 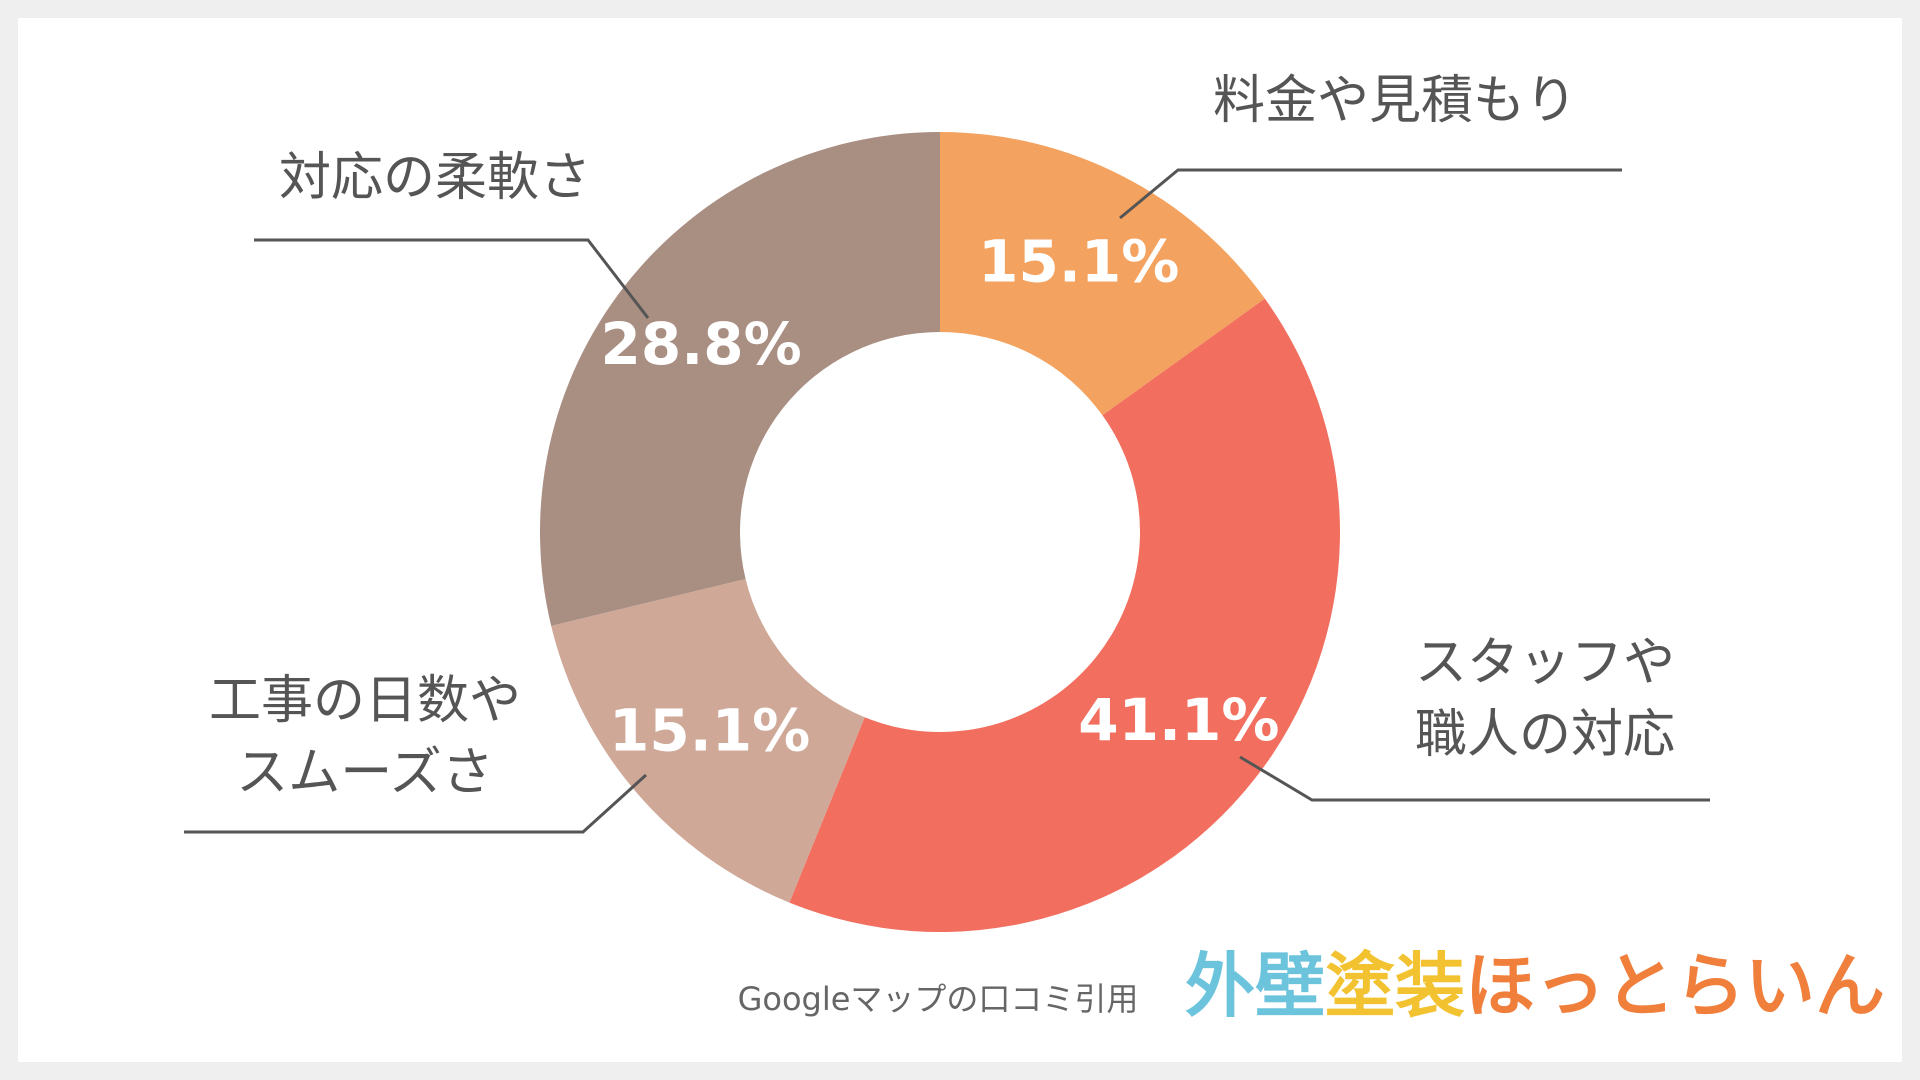 I want to click on value-label-1: 15.1%, so click(x=1078, y=262).